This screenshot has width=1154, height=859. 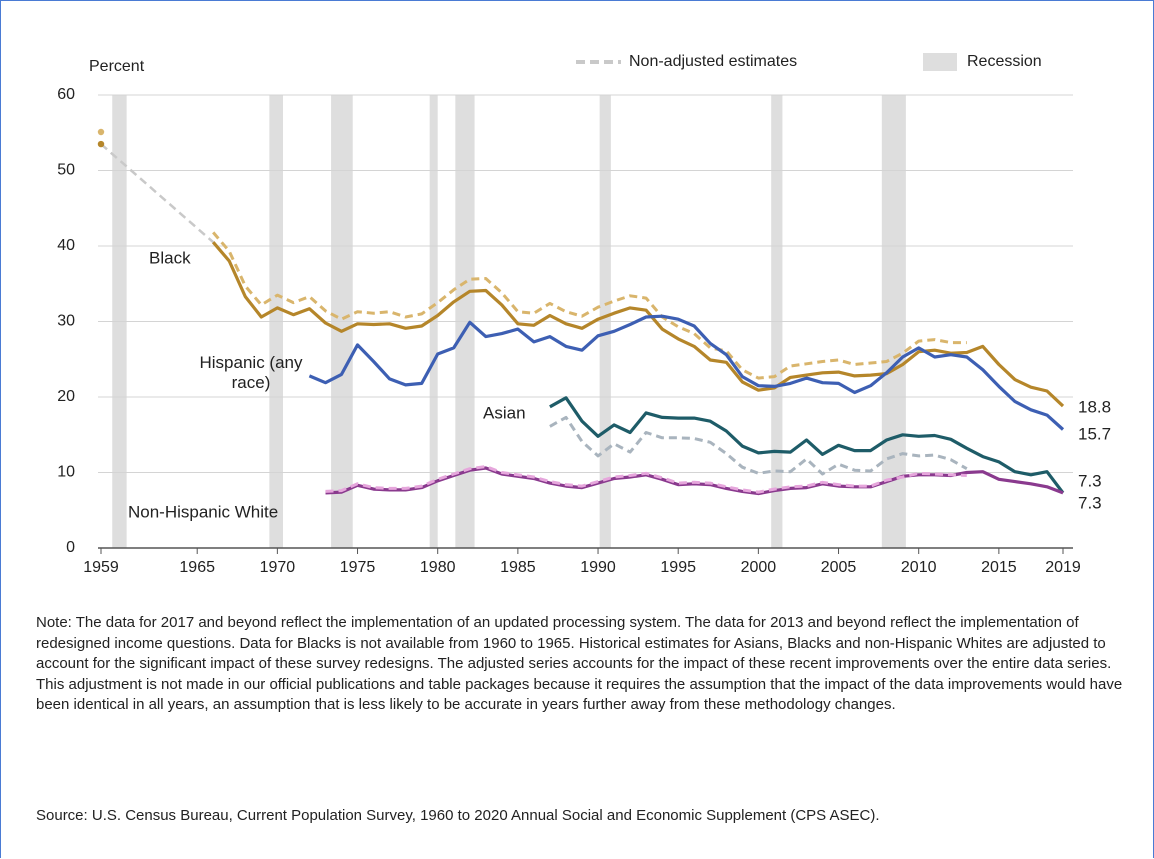 I want to click on x-tick-label: 2010, so click(x=919, y=567).